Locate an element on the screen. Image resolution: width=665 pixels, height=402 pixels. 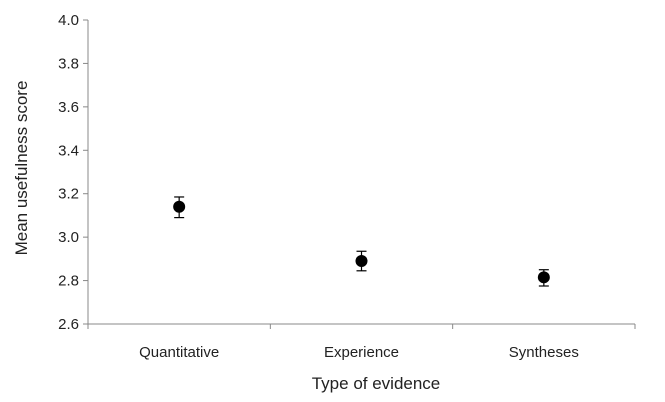
y-ticks: 2.6 2.8 3.0 3.2 3.4 3.6 3.8 4.0 is located at coordinates (73, 172).